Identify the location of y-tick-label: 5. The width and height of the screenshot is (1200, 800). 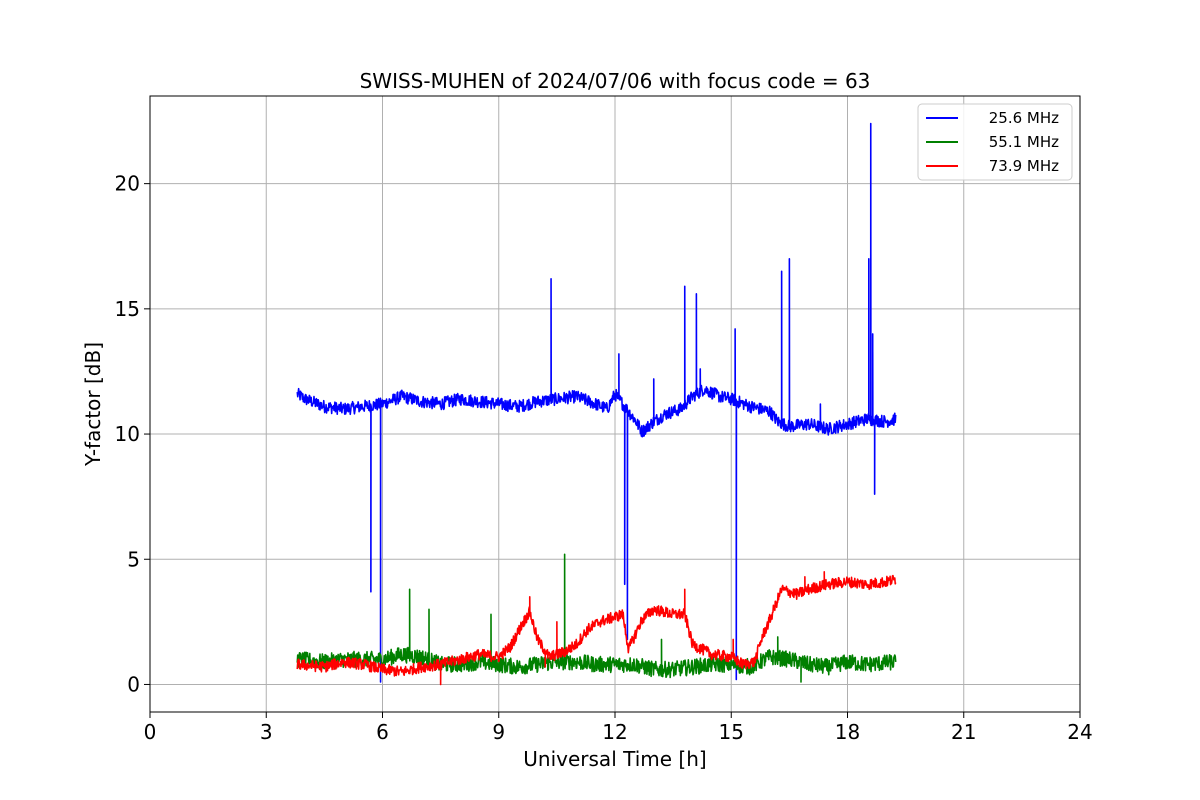
(133, 559).